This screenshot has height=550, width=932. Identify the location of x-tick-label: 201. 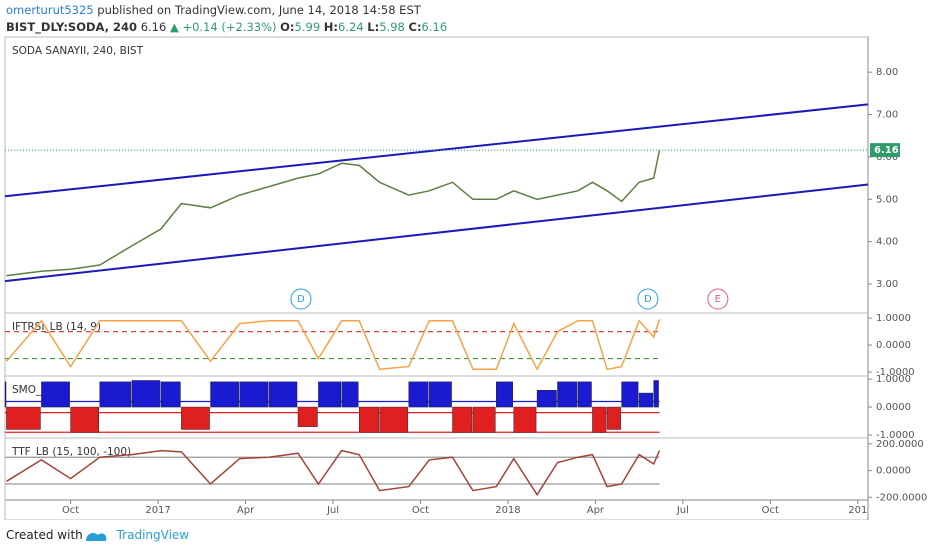
(857, 510).